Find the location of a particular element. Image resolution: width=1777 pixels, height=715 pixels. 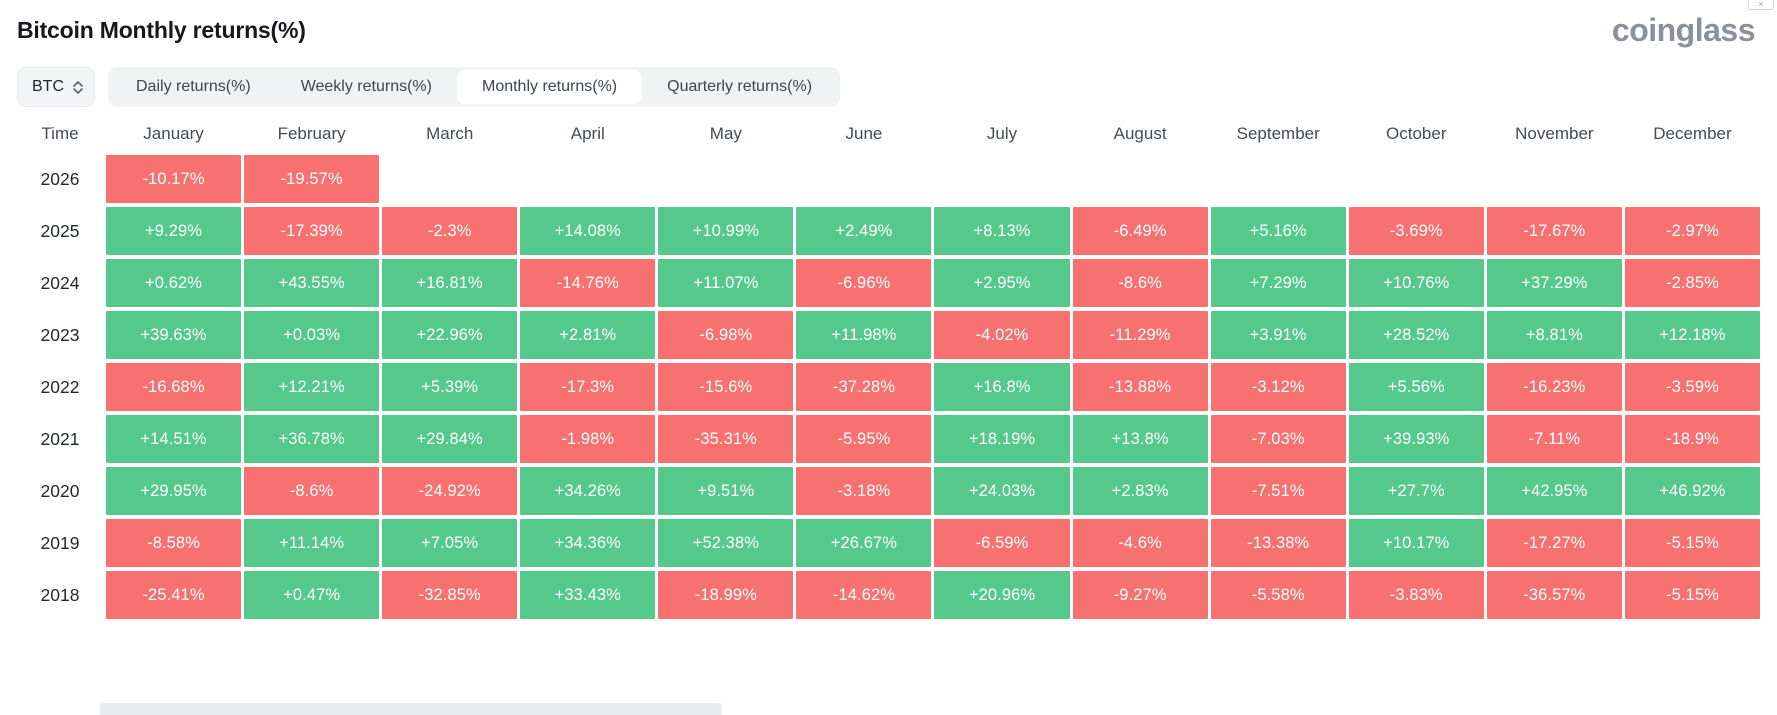

symbol-select: BTC is located at coordinates (56, 87).